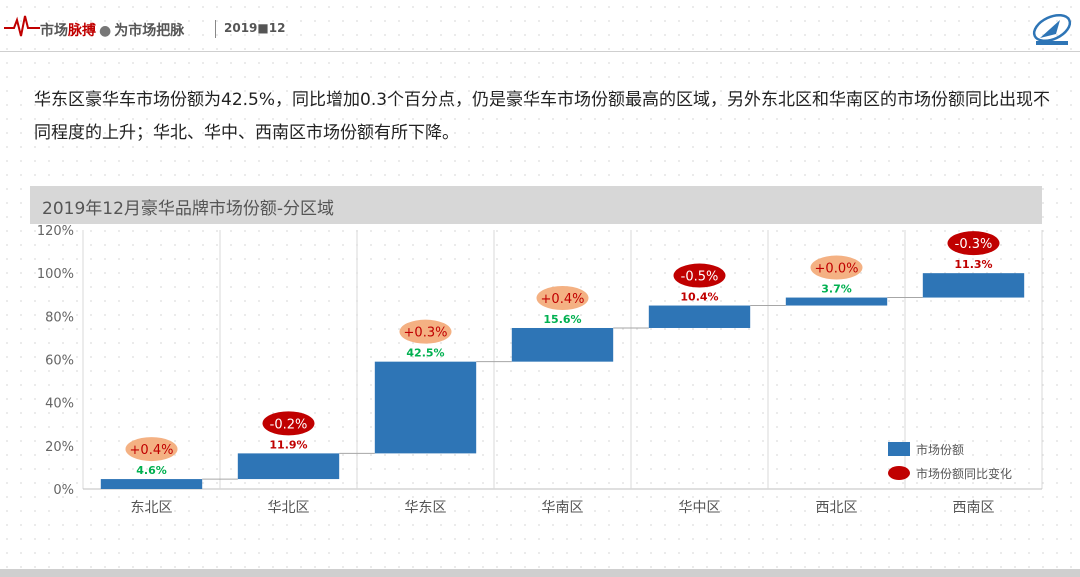 The height and width of the screenshot is (577, 1080). Describe the element at coordinates (59, 404) in the screenshot. I see `y-tick-label: 40%` at that location.